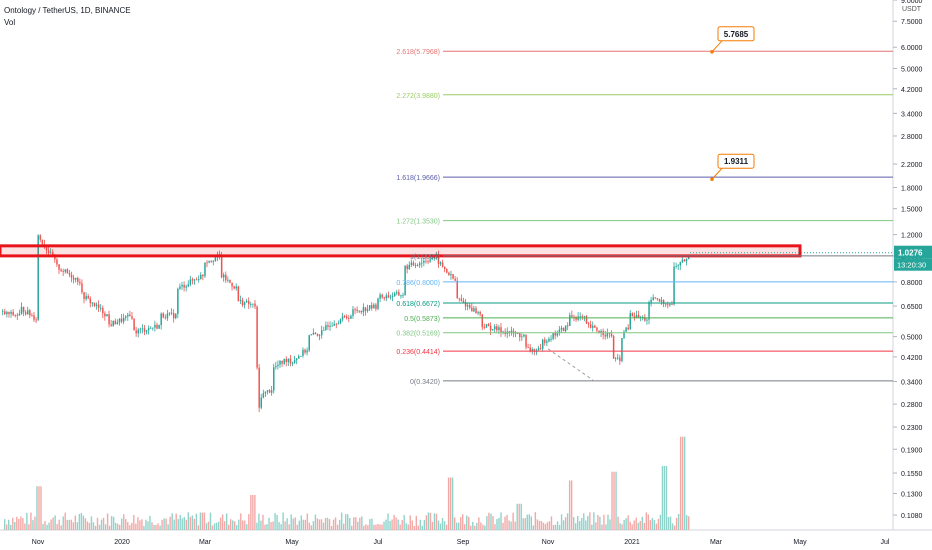  Describe the element at coordinates (632, 542) in the screenshot. I see `x-tick-label: 2021` at that location.